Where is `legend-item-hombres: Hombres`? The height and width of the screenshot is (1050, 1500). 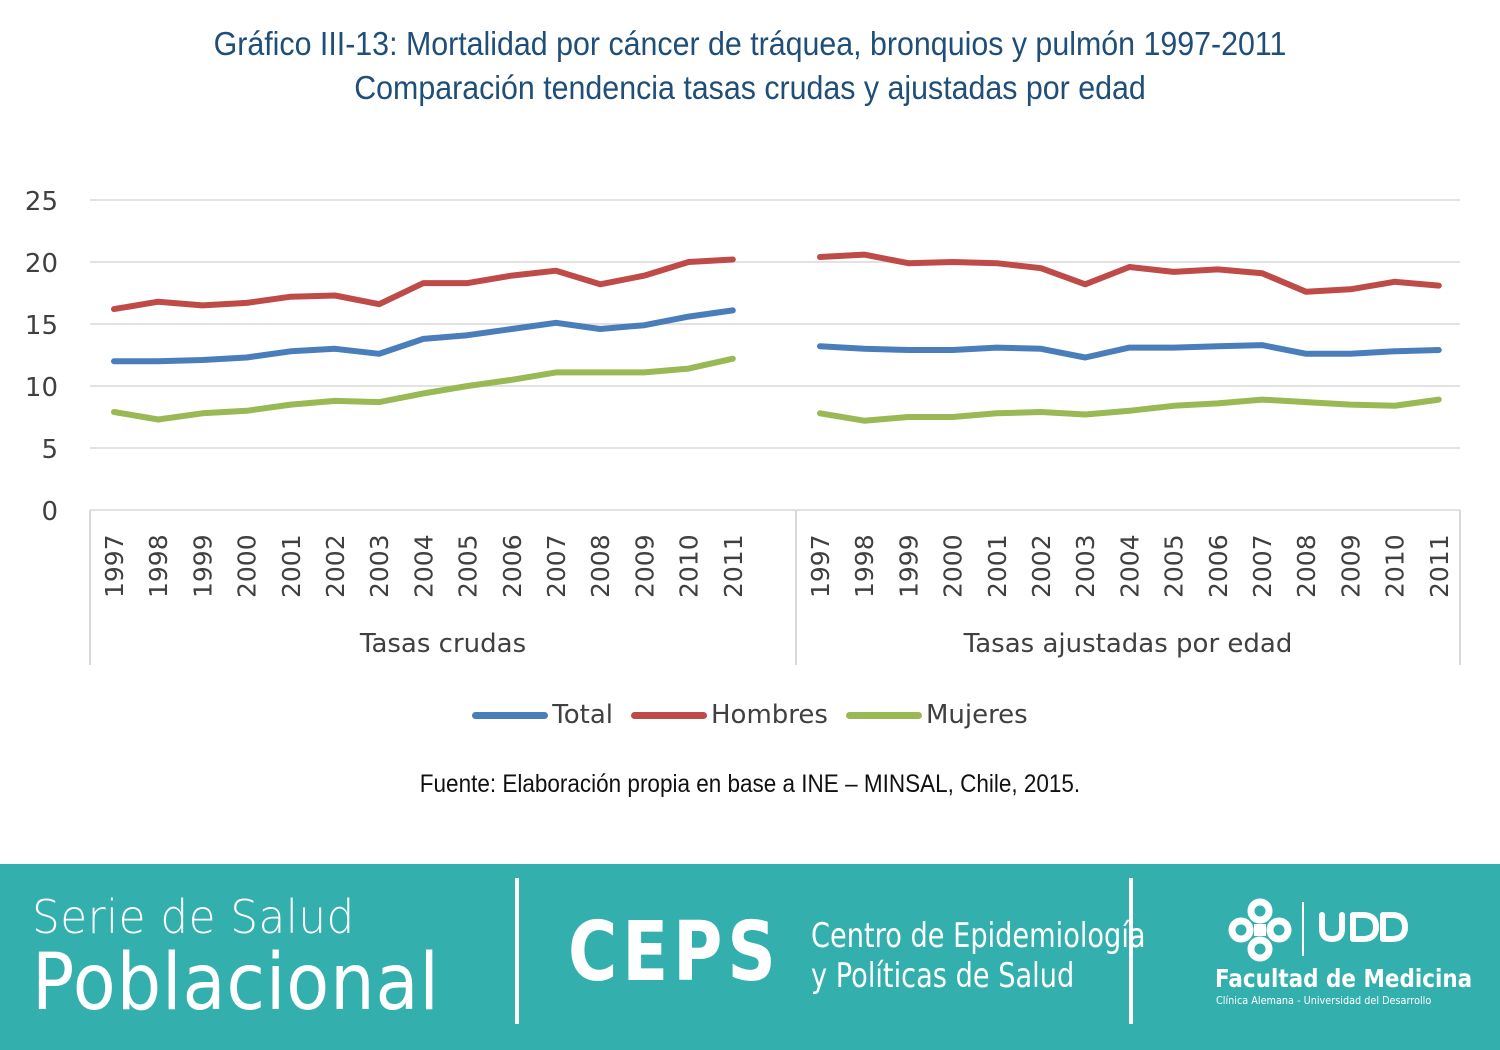
legend-item-hombres: Hombres is located at coordinates (729, 715).